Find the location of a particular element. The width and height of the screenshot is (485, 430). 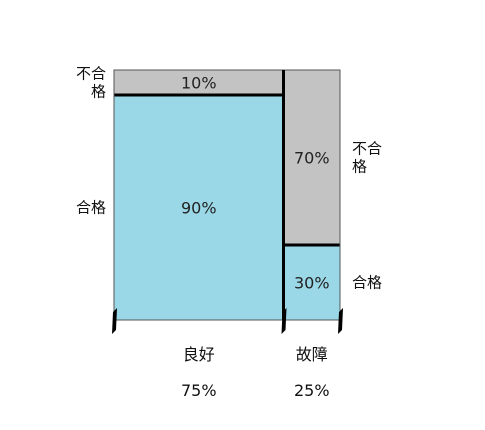

left-side-label-1-0: 合格 is located at coordinates (91, 208).